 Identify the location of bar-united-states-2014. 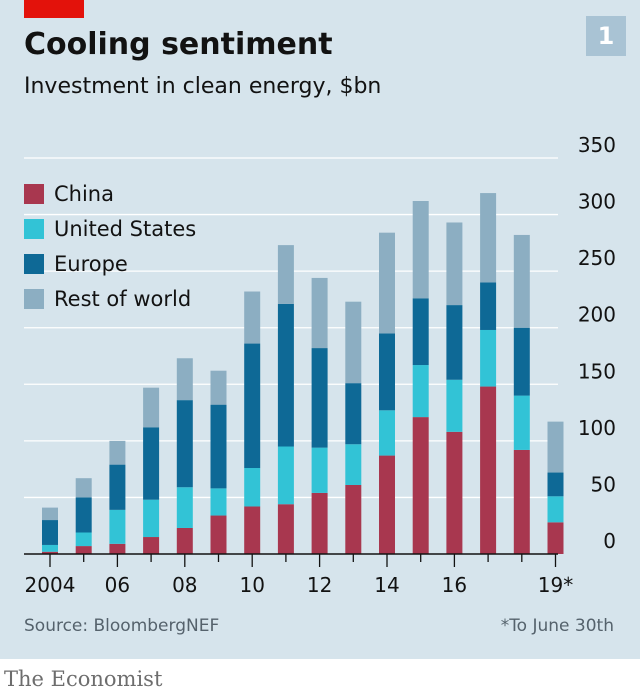
(387, 433).